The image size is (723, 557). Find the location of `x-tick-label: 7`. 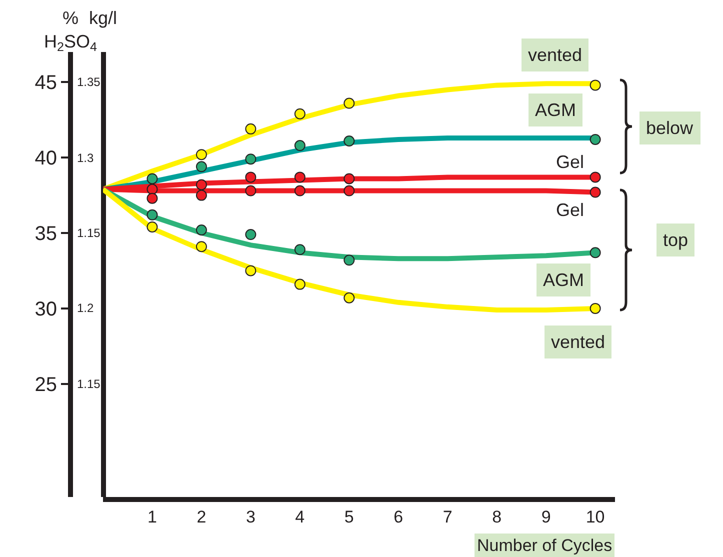

x-tick-label: 7 is located at coordinates (447, 516).